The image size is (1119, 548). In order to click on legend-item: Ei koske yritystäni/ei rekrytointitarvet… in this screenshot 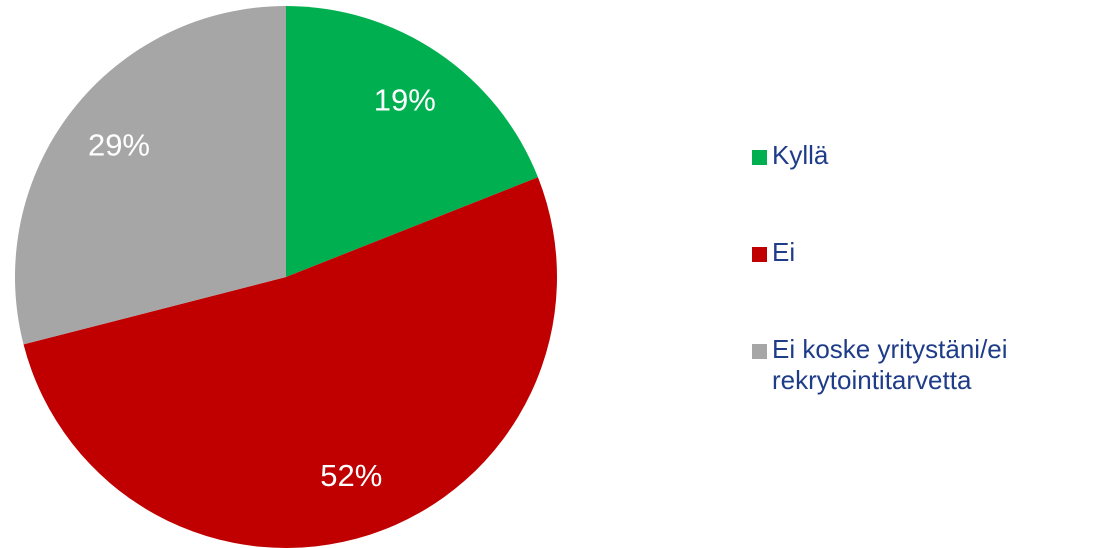, I will do `click(932, 365)`.